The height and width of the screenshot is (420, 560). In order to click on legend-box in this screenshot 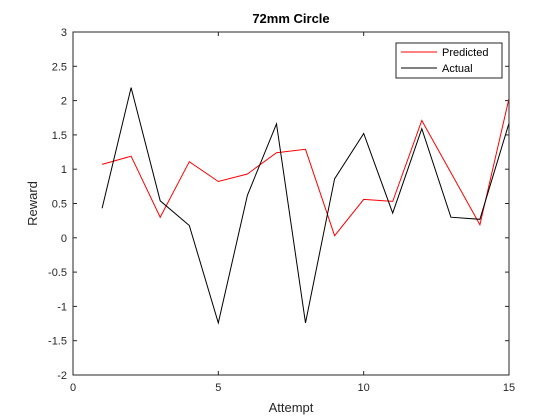, I will do `click(449, 60)`.